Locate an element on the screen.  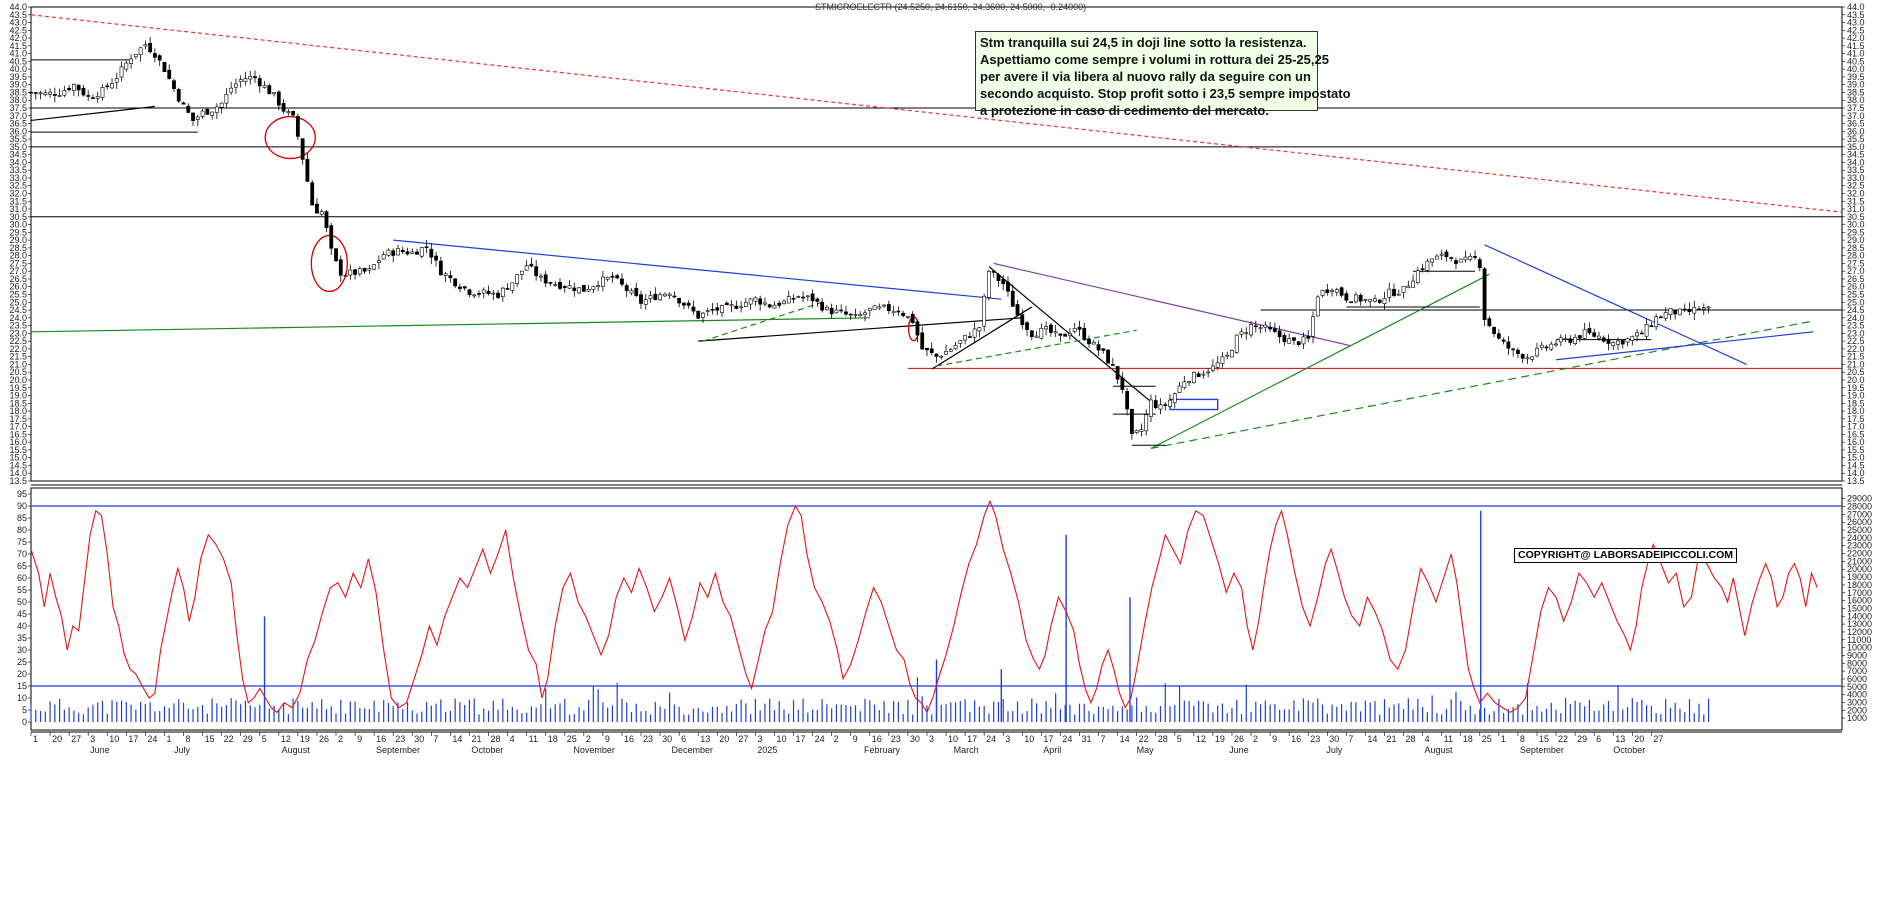
y-tick-label: 37.0 is located at coordinates (1856, 116).